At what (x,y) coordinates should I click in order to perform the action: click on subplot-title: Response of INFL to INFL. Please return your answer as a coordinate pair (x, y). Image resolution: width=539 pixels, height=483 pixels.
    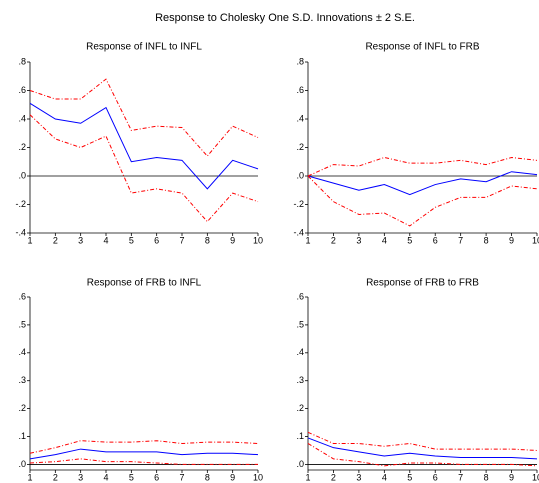
    Looking at the image, I should click on (144, 47).